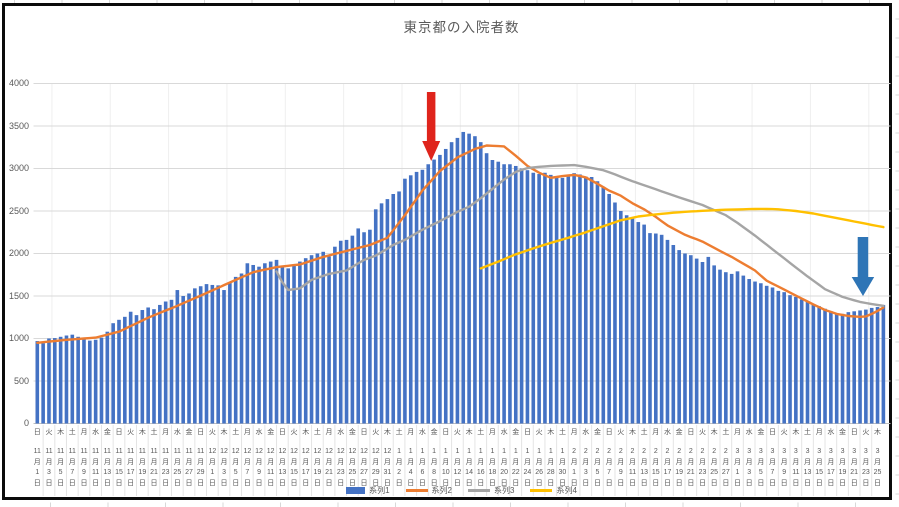 Image resolution: width=899 pixels, height=507 pixels. What do you see at coordinates (235, 458) in the screenshot?
I see `x-tick-label: 土 12 月 5 日` at bounding box center [235, 458].